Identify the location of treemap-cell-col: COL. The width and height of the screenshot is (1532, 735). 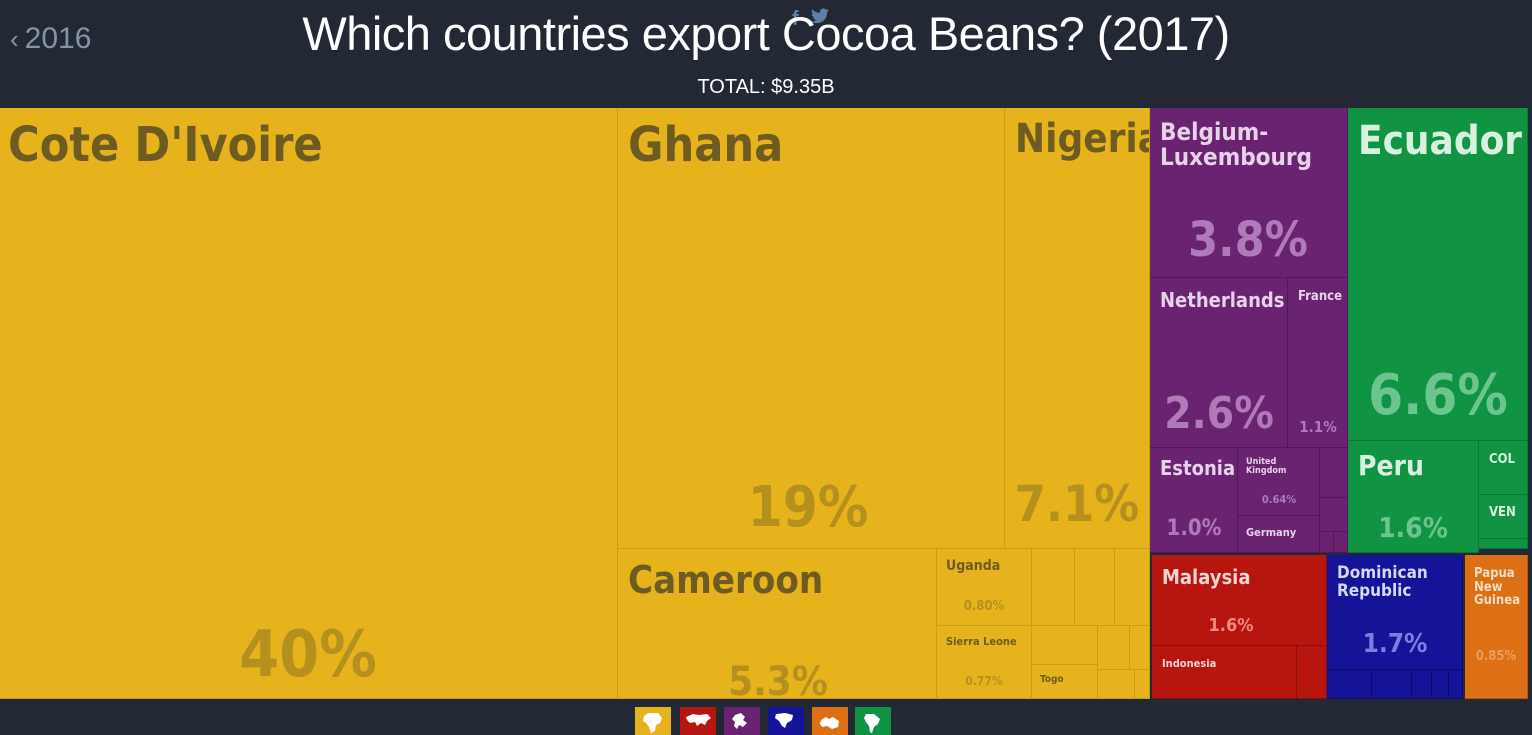
(1503, 468).